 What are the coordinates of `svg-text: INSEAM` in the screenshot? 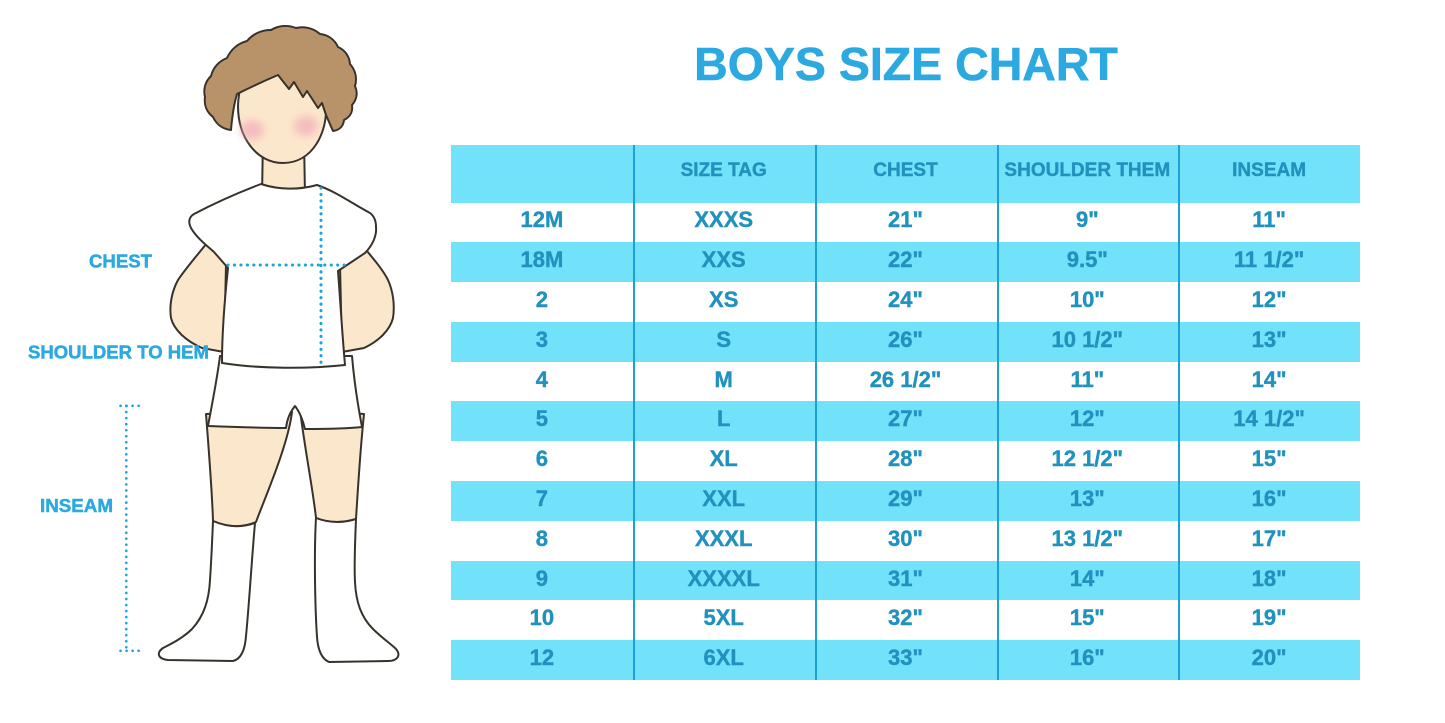 It's located at (76, 505).